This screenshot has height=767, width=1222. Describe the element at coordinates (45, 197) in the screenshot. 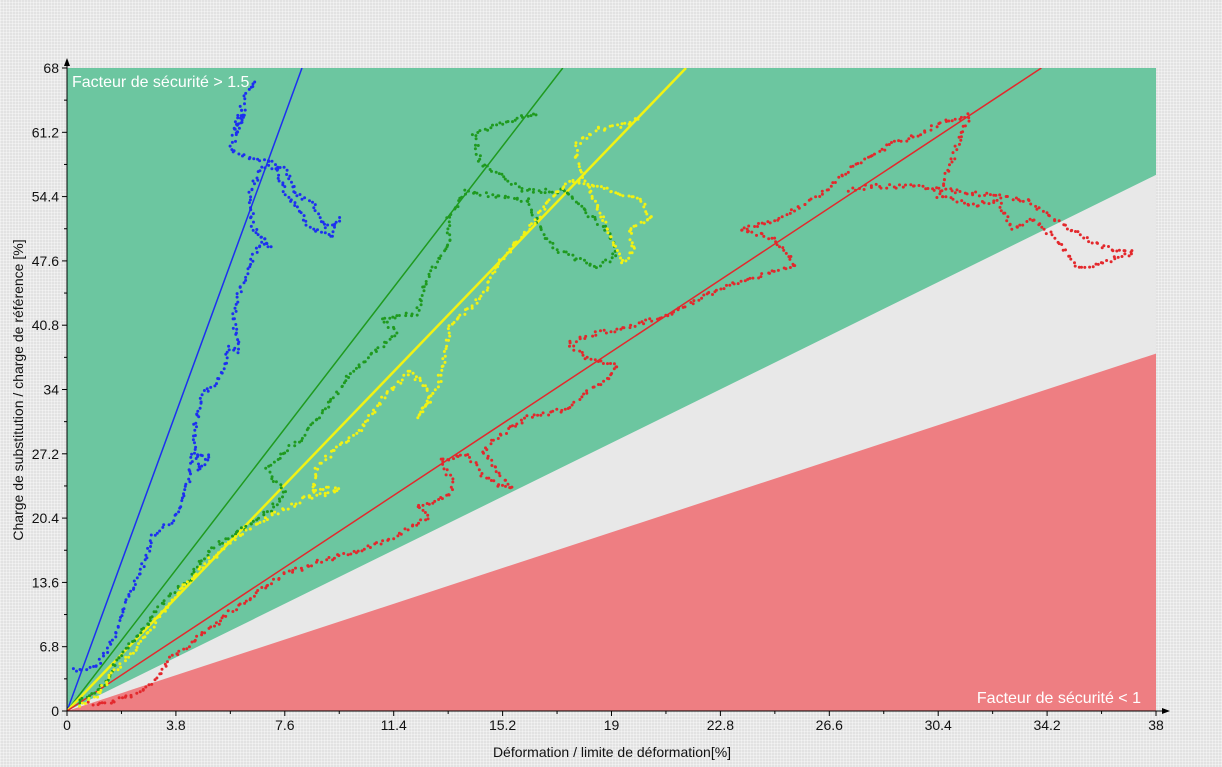

I see `y-tick-label: 54.4` at that location.